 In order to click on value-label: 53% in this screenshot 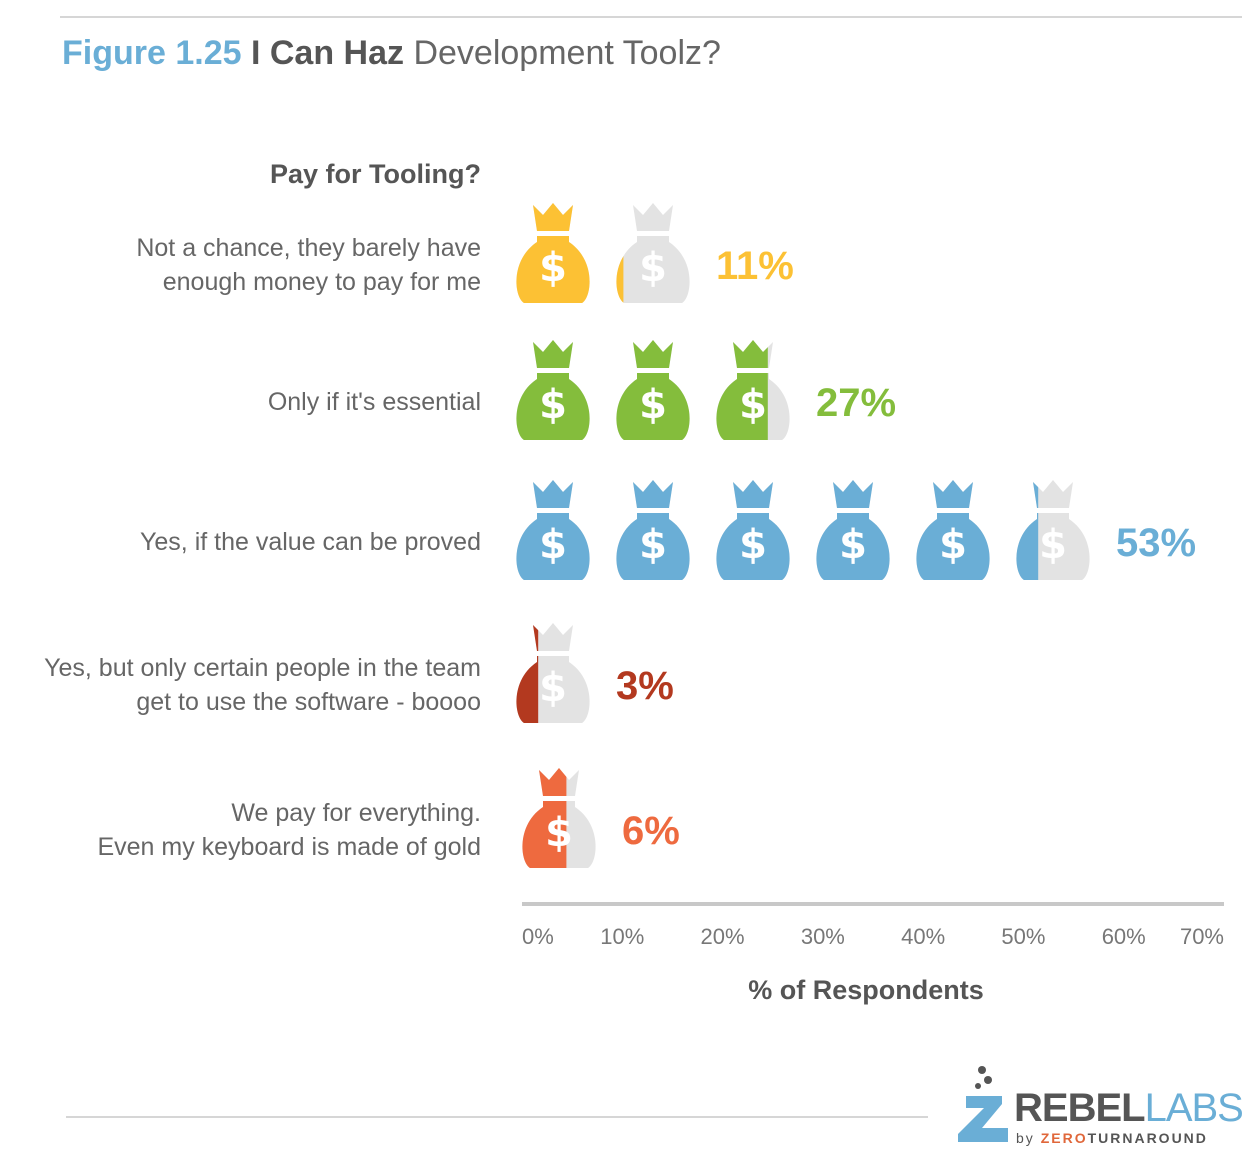, I will do `click(1156, 543)`.